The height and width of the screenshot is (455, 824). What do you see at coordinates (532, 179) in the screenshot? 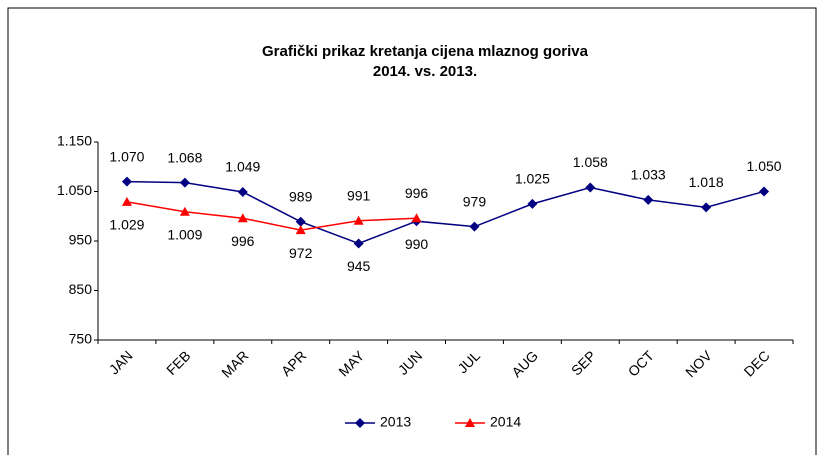
I see `data-label: 1.025` at bounding box center [532, 179].